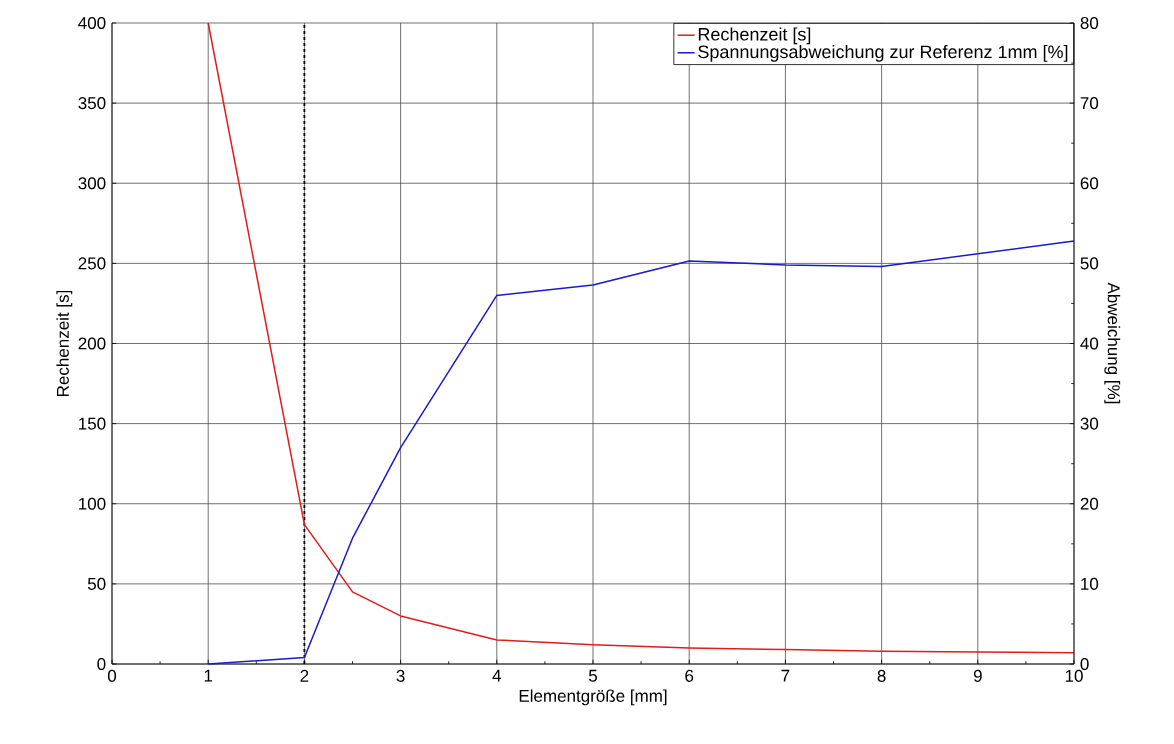 The width and height of the screenshot is (1174, 744). What do you see at coordinates (92, 503) in the screenshot?
I see `y-tick-label: 100` at bounding box center [92, 503].